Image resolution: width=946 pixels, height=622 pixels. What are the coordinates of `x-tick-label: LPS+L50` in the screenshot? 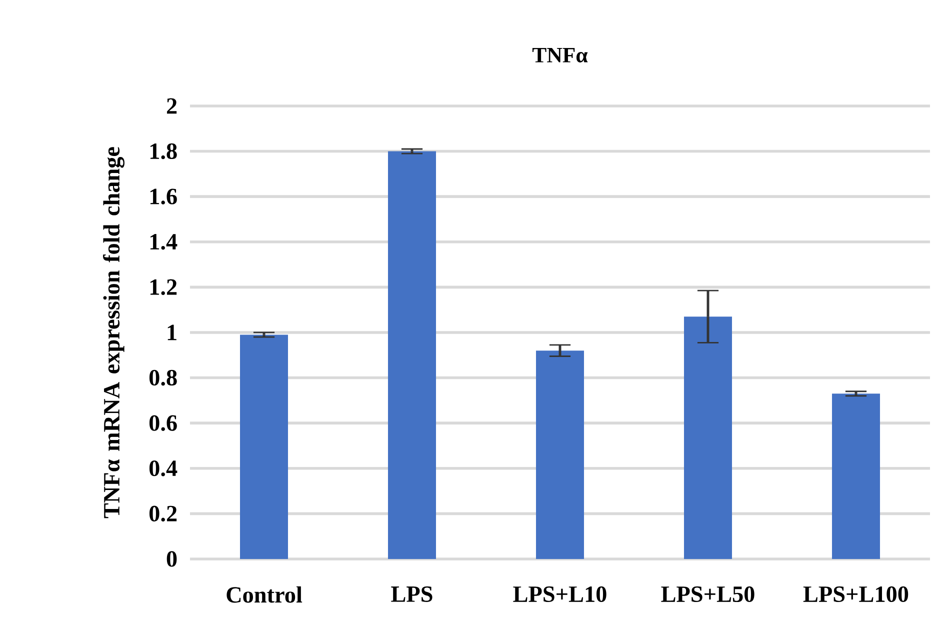 It's located at (707, 594).